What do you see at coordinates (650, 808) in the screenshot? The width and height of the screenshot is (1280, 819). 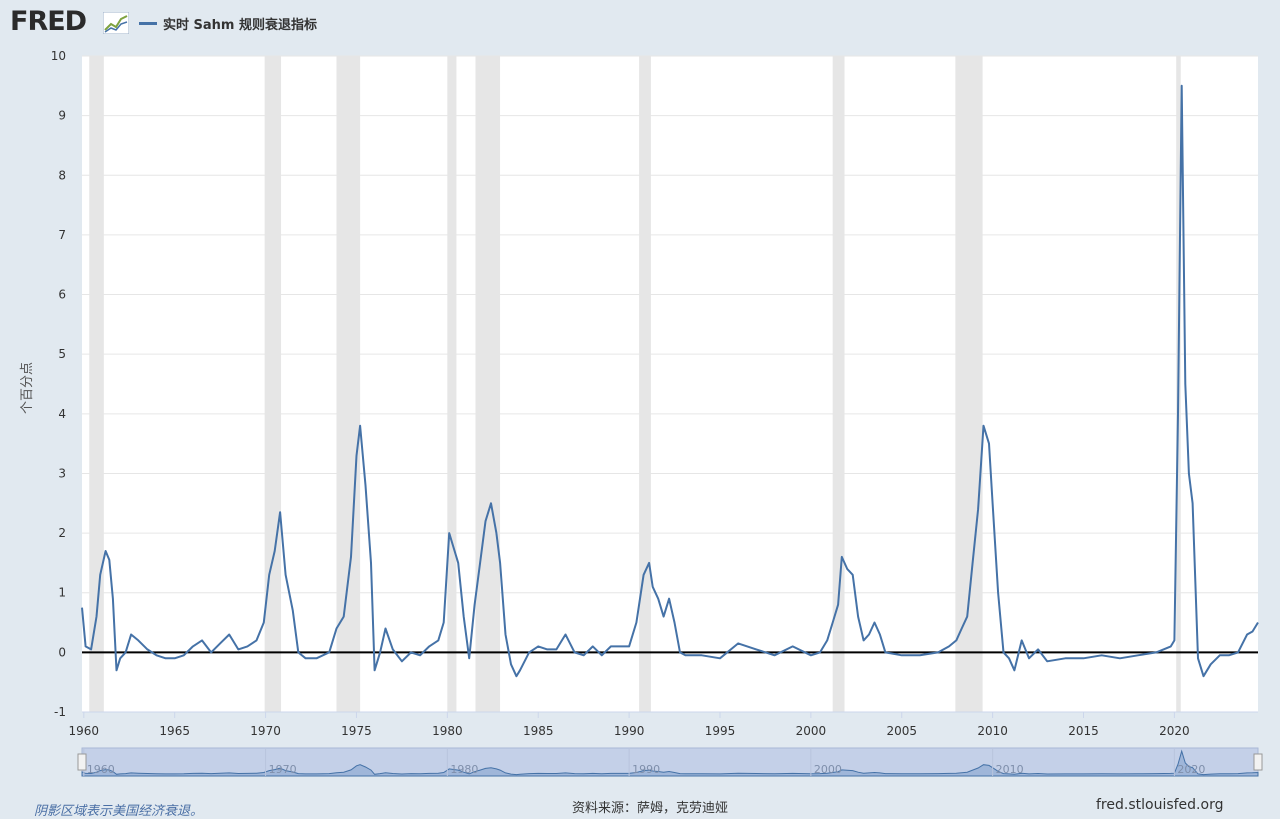 I see `source-credit: 资料来源：萨姆，克劳迪娅` at bounding box center [650, 808].